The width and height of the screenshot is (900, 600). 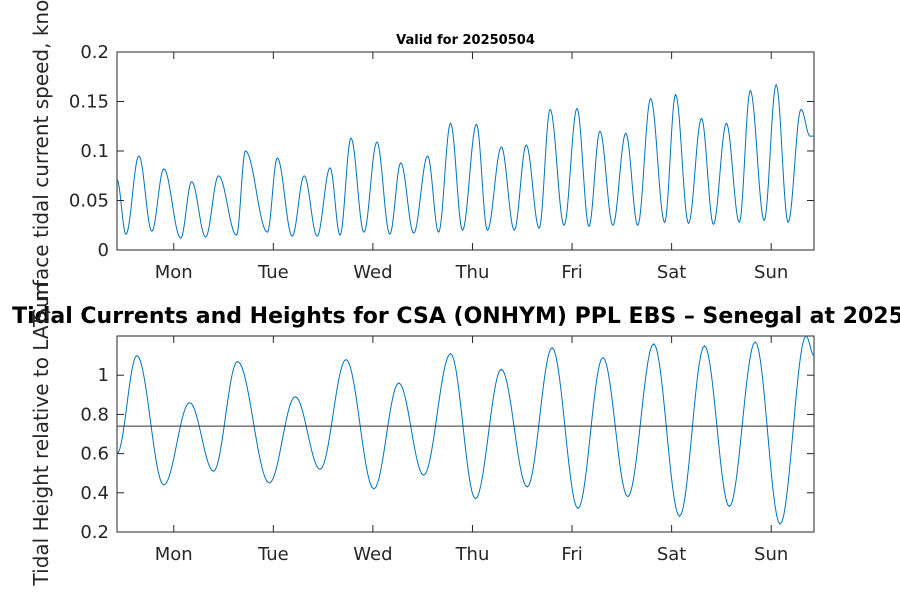 What do you see at coordinates (94, 414) in the screenshot?
I see `y-tick-label: 0.8` at bounding box center [94, 414].